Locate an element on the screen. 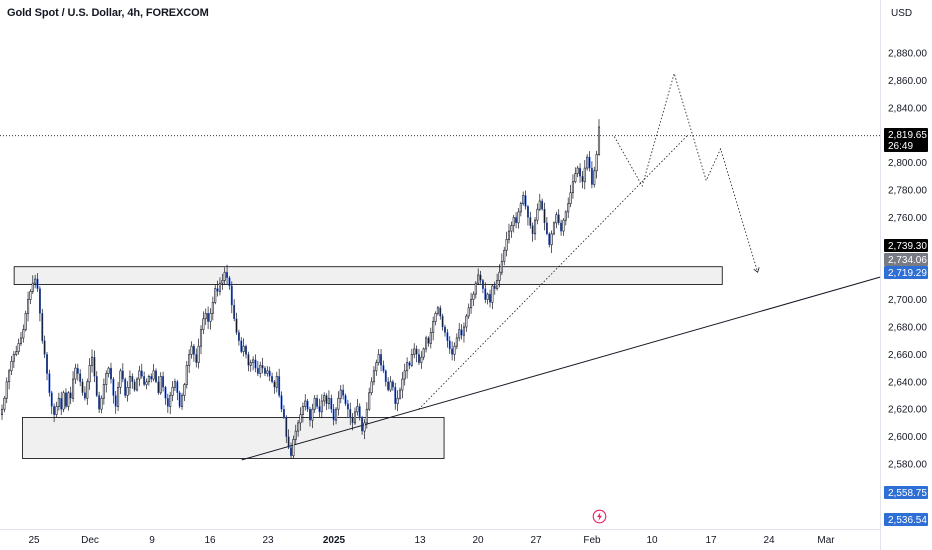 This screenshot has width=932, height=550. resistance-zone is located at coordinates (368, 275).